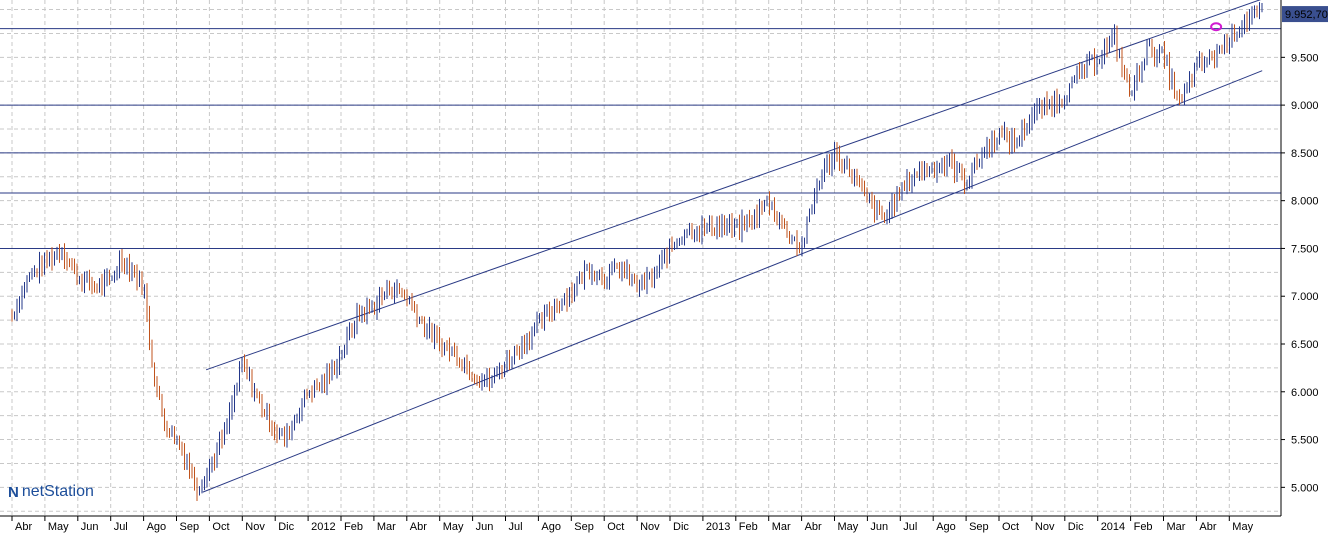 Image resolution: width=1329 pixels, height=534 pixels. Describe the element at coordinates (1305, 249) in the screenshot. I see `y-tick-label: 7.500` at that location.